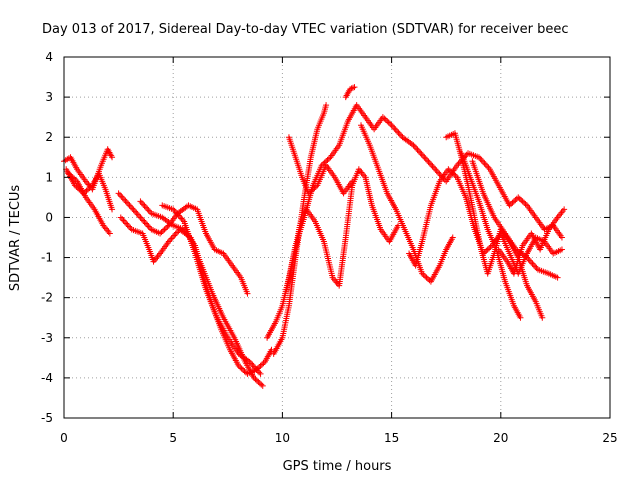 The height and width of the screenshot is (480, 640). What do you see at coordinates (47, 237) in the screenshot?
I see `y-tick-labels: -5 -4 -3 -2 -1 0 1 2 3 4` at bounding box center [47, 237].